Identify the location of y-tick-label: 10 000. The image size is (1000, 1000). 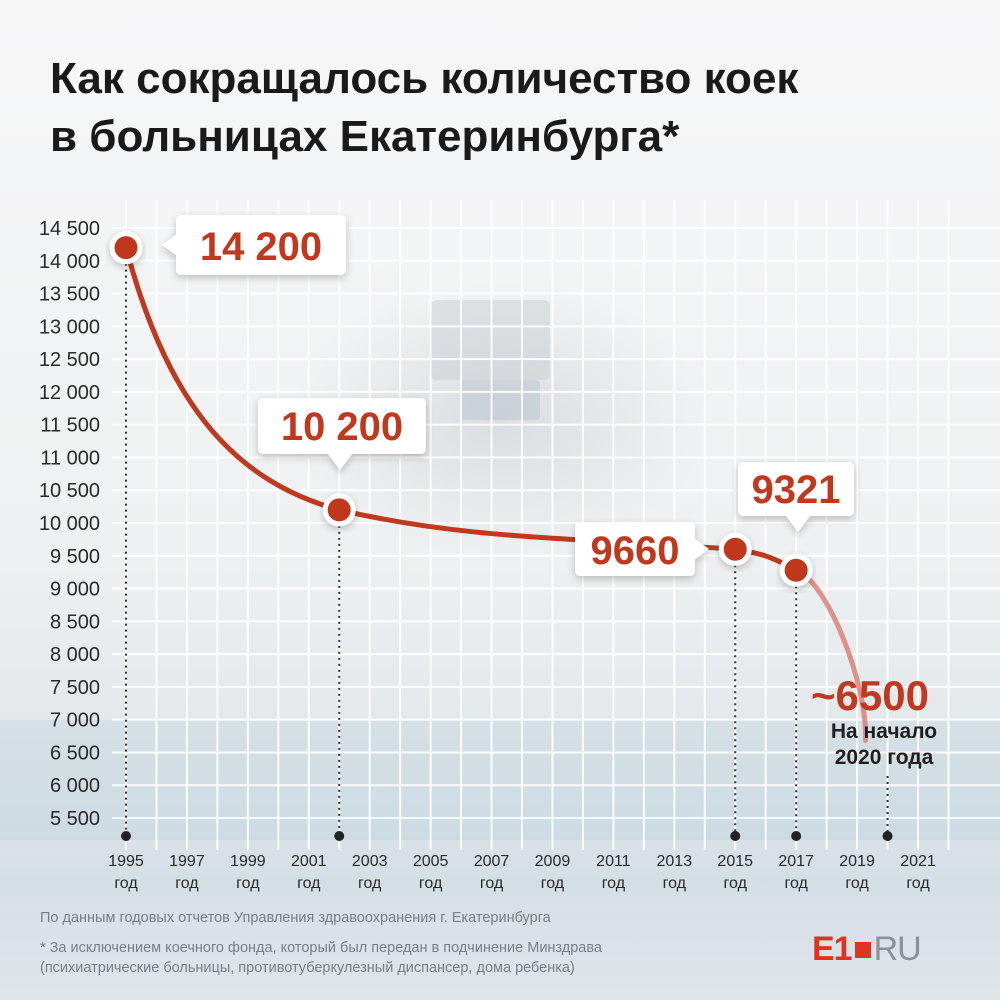
(69, 524).